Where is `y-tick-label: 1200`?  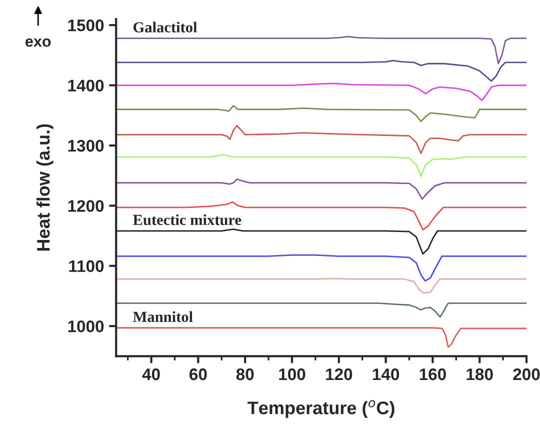
y-tick-label: 1200 is located at coordinates (86, 206).